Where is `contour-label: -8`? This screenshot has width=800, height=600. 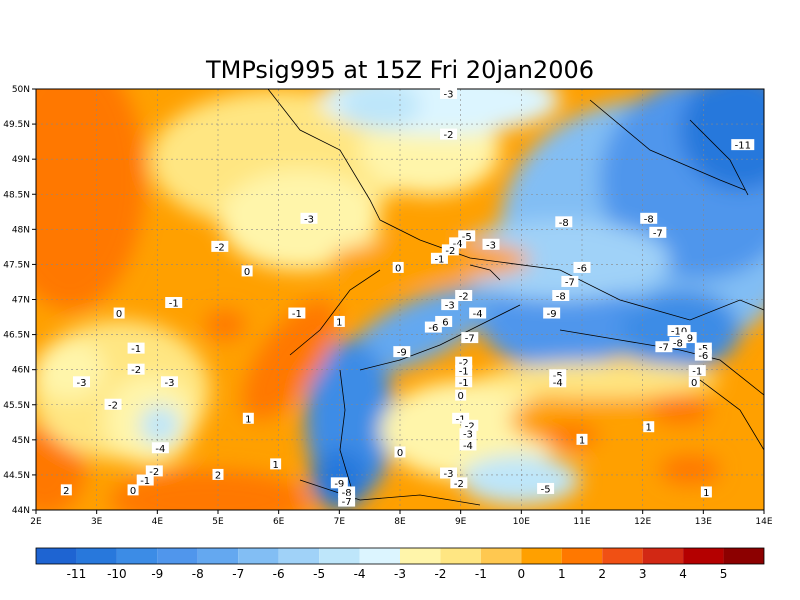 contour-label: -8 is located at coordinates (649, 218).